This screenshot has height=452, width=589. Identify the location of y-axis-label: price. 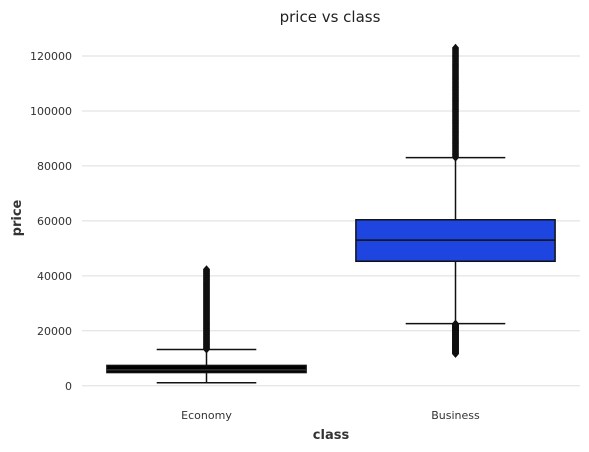
(17, 217).